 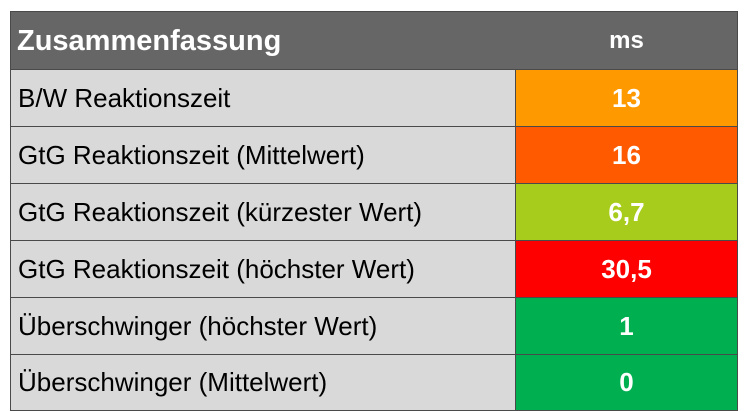 I want to click on table-row: Überschwinger (Mittelwert) 0, so click(x=374, y=382).